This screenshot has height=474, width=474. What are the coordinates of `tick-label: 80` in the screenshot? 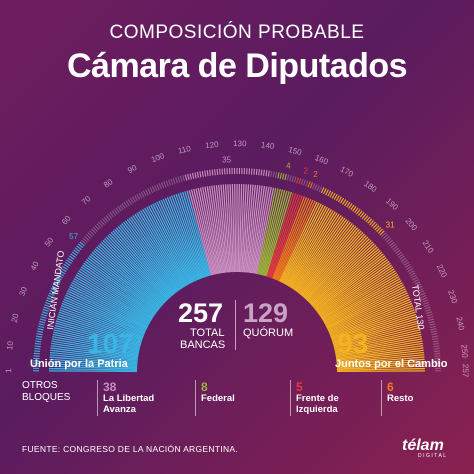 It's located at (108, 183).